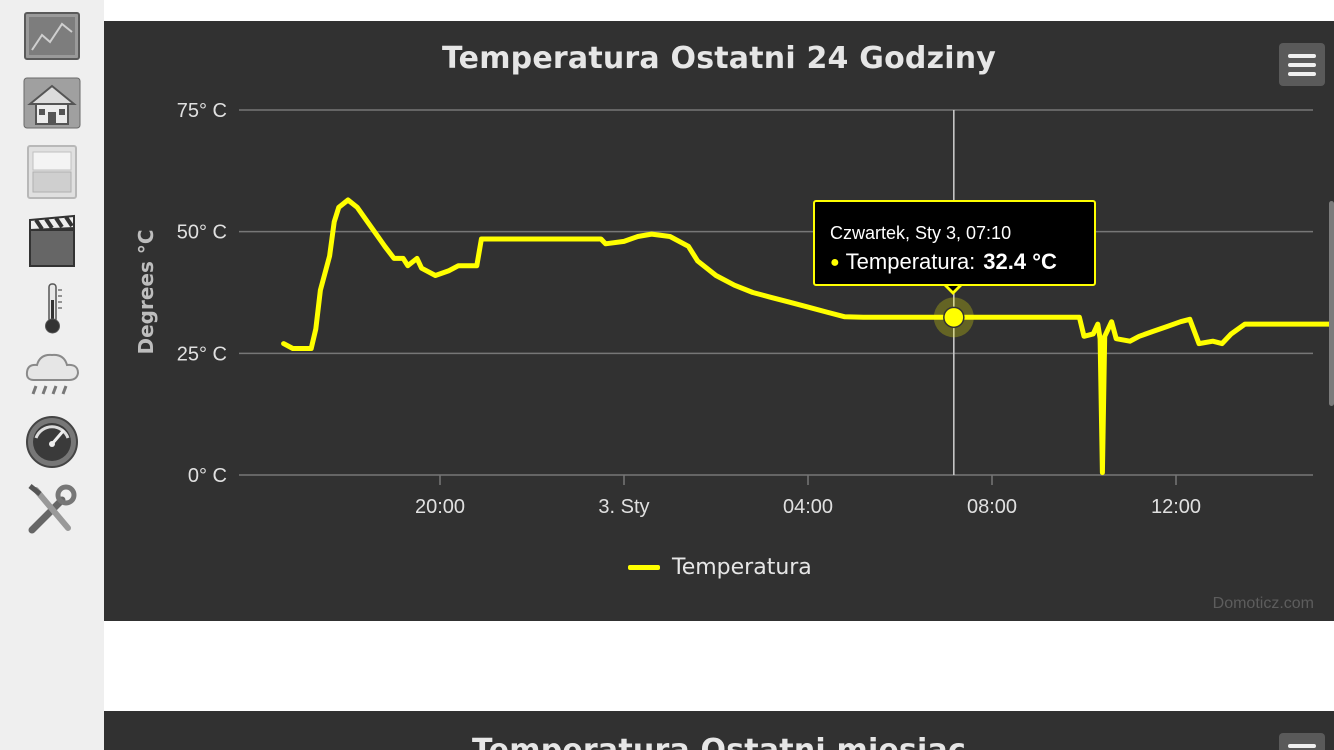  Describe the element at coordinates (992, 507) in the screenshot. I see `x-tick-label: 08:00` at that location.